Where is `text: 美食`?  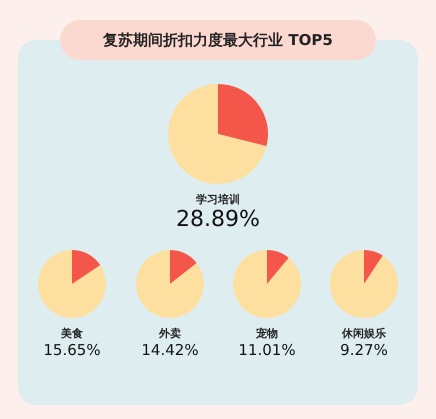
text: 美食 is located at coordinates (72, 333).